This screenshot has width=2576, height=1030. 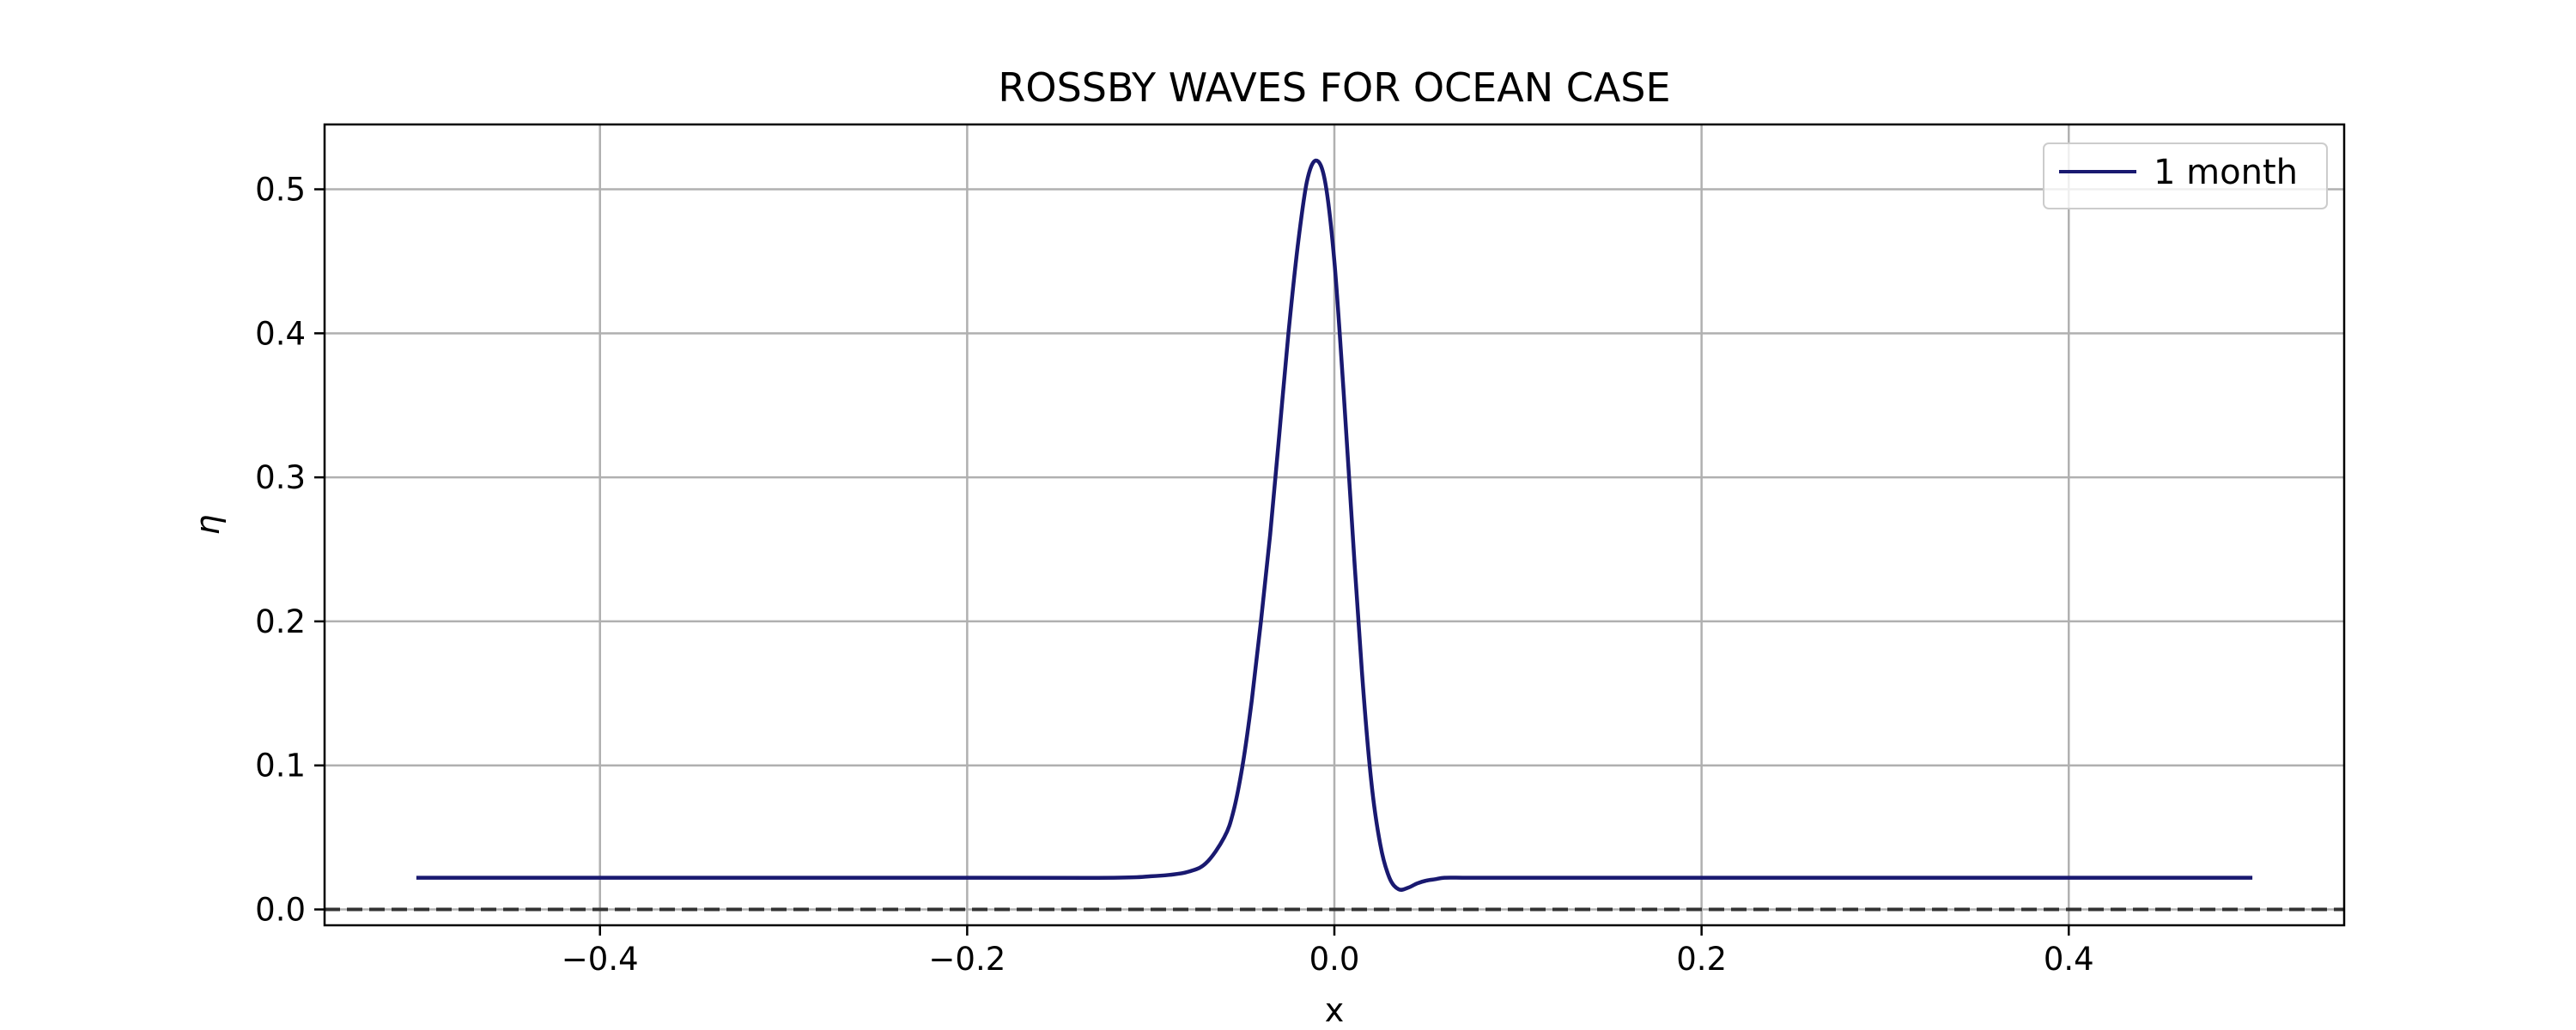 I want to click on y-tick-label: 0.3, so click(x=280, y=477).